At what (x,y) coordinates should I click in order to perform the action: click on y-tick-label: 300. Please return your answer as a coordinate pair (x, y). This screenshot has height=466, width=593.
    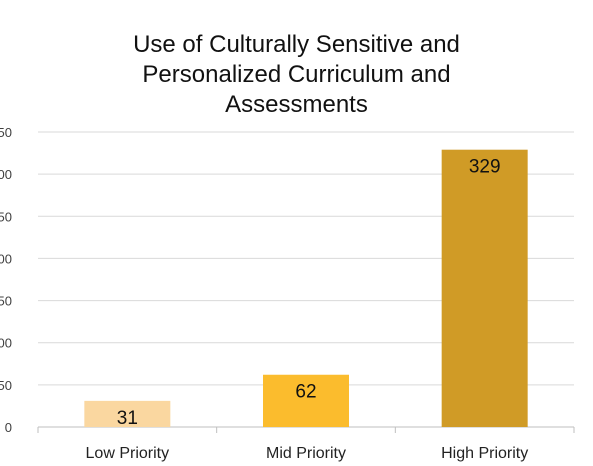
    Looking at the image, I should click on (6, 174).